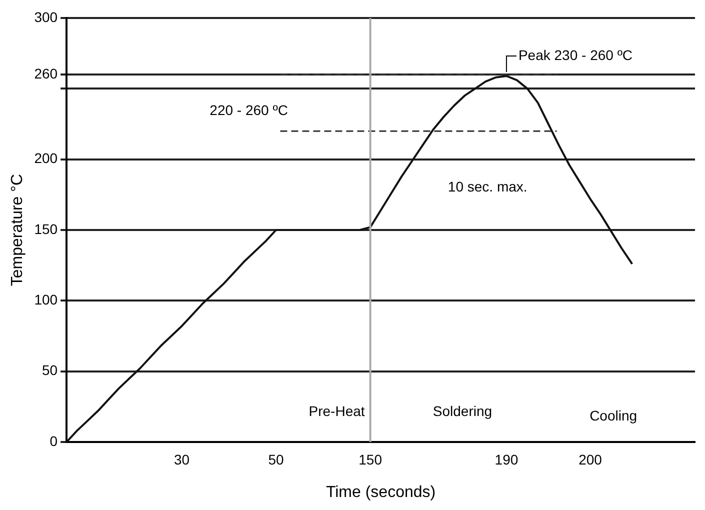 This screenshot has height=510, width=705. Describe the element at coordinates (46, 300) in the screenshot. I see `y-tick-label: 100` at that location.